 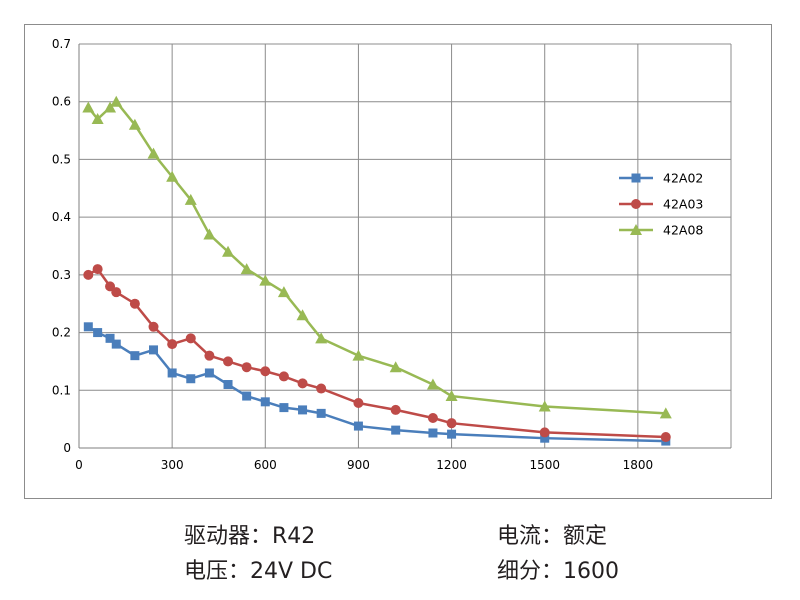 I want to click on legend-label: 42A03, so click(x=683, y=204).